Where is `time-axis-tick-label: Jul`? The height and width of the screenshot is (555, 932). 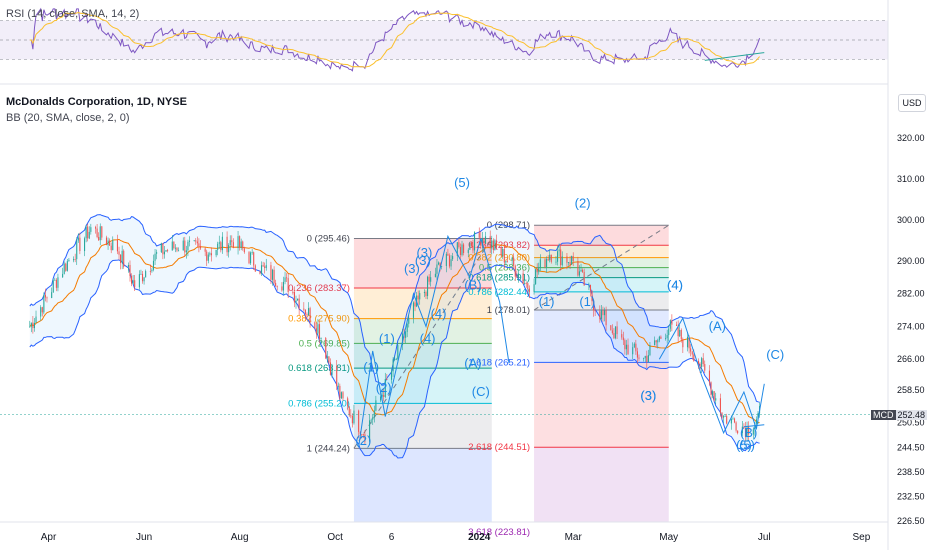
time-axis-tick-label: Jul is located at coordinates (764, 537).